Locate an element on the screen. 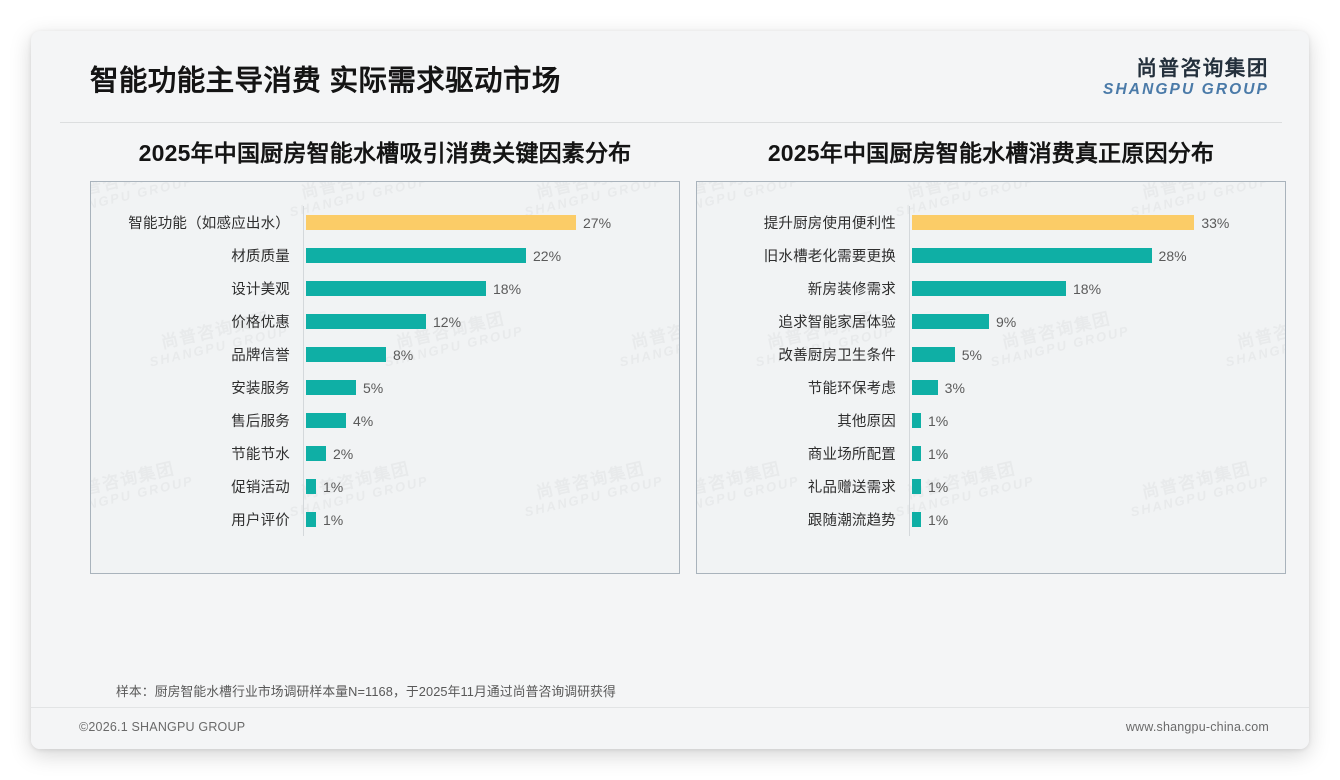  bar-value-label: 2% is located at coordinates (343, 453).